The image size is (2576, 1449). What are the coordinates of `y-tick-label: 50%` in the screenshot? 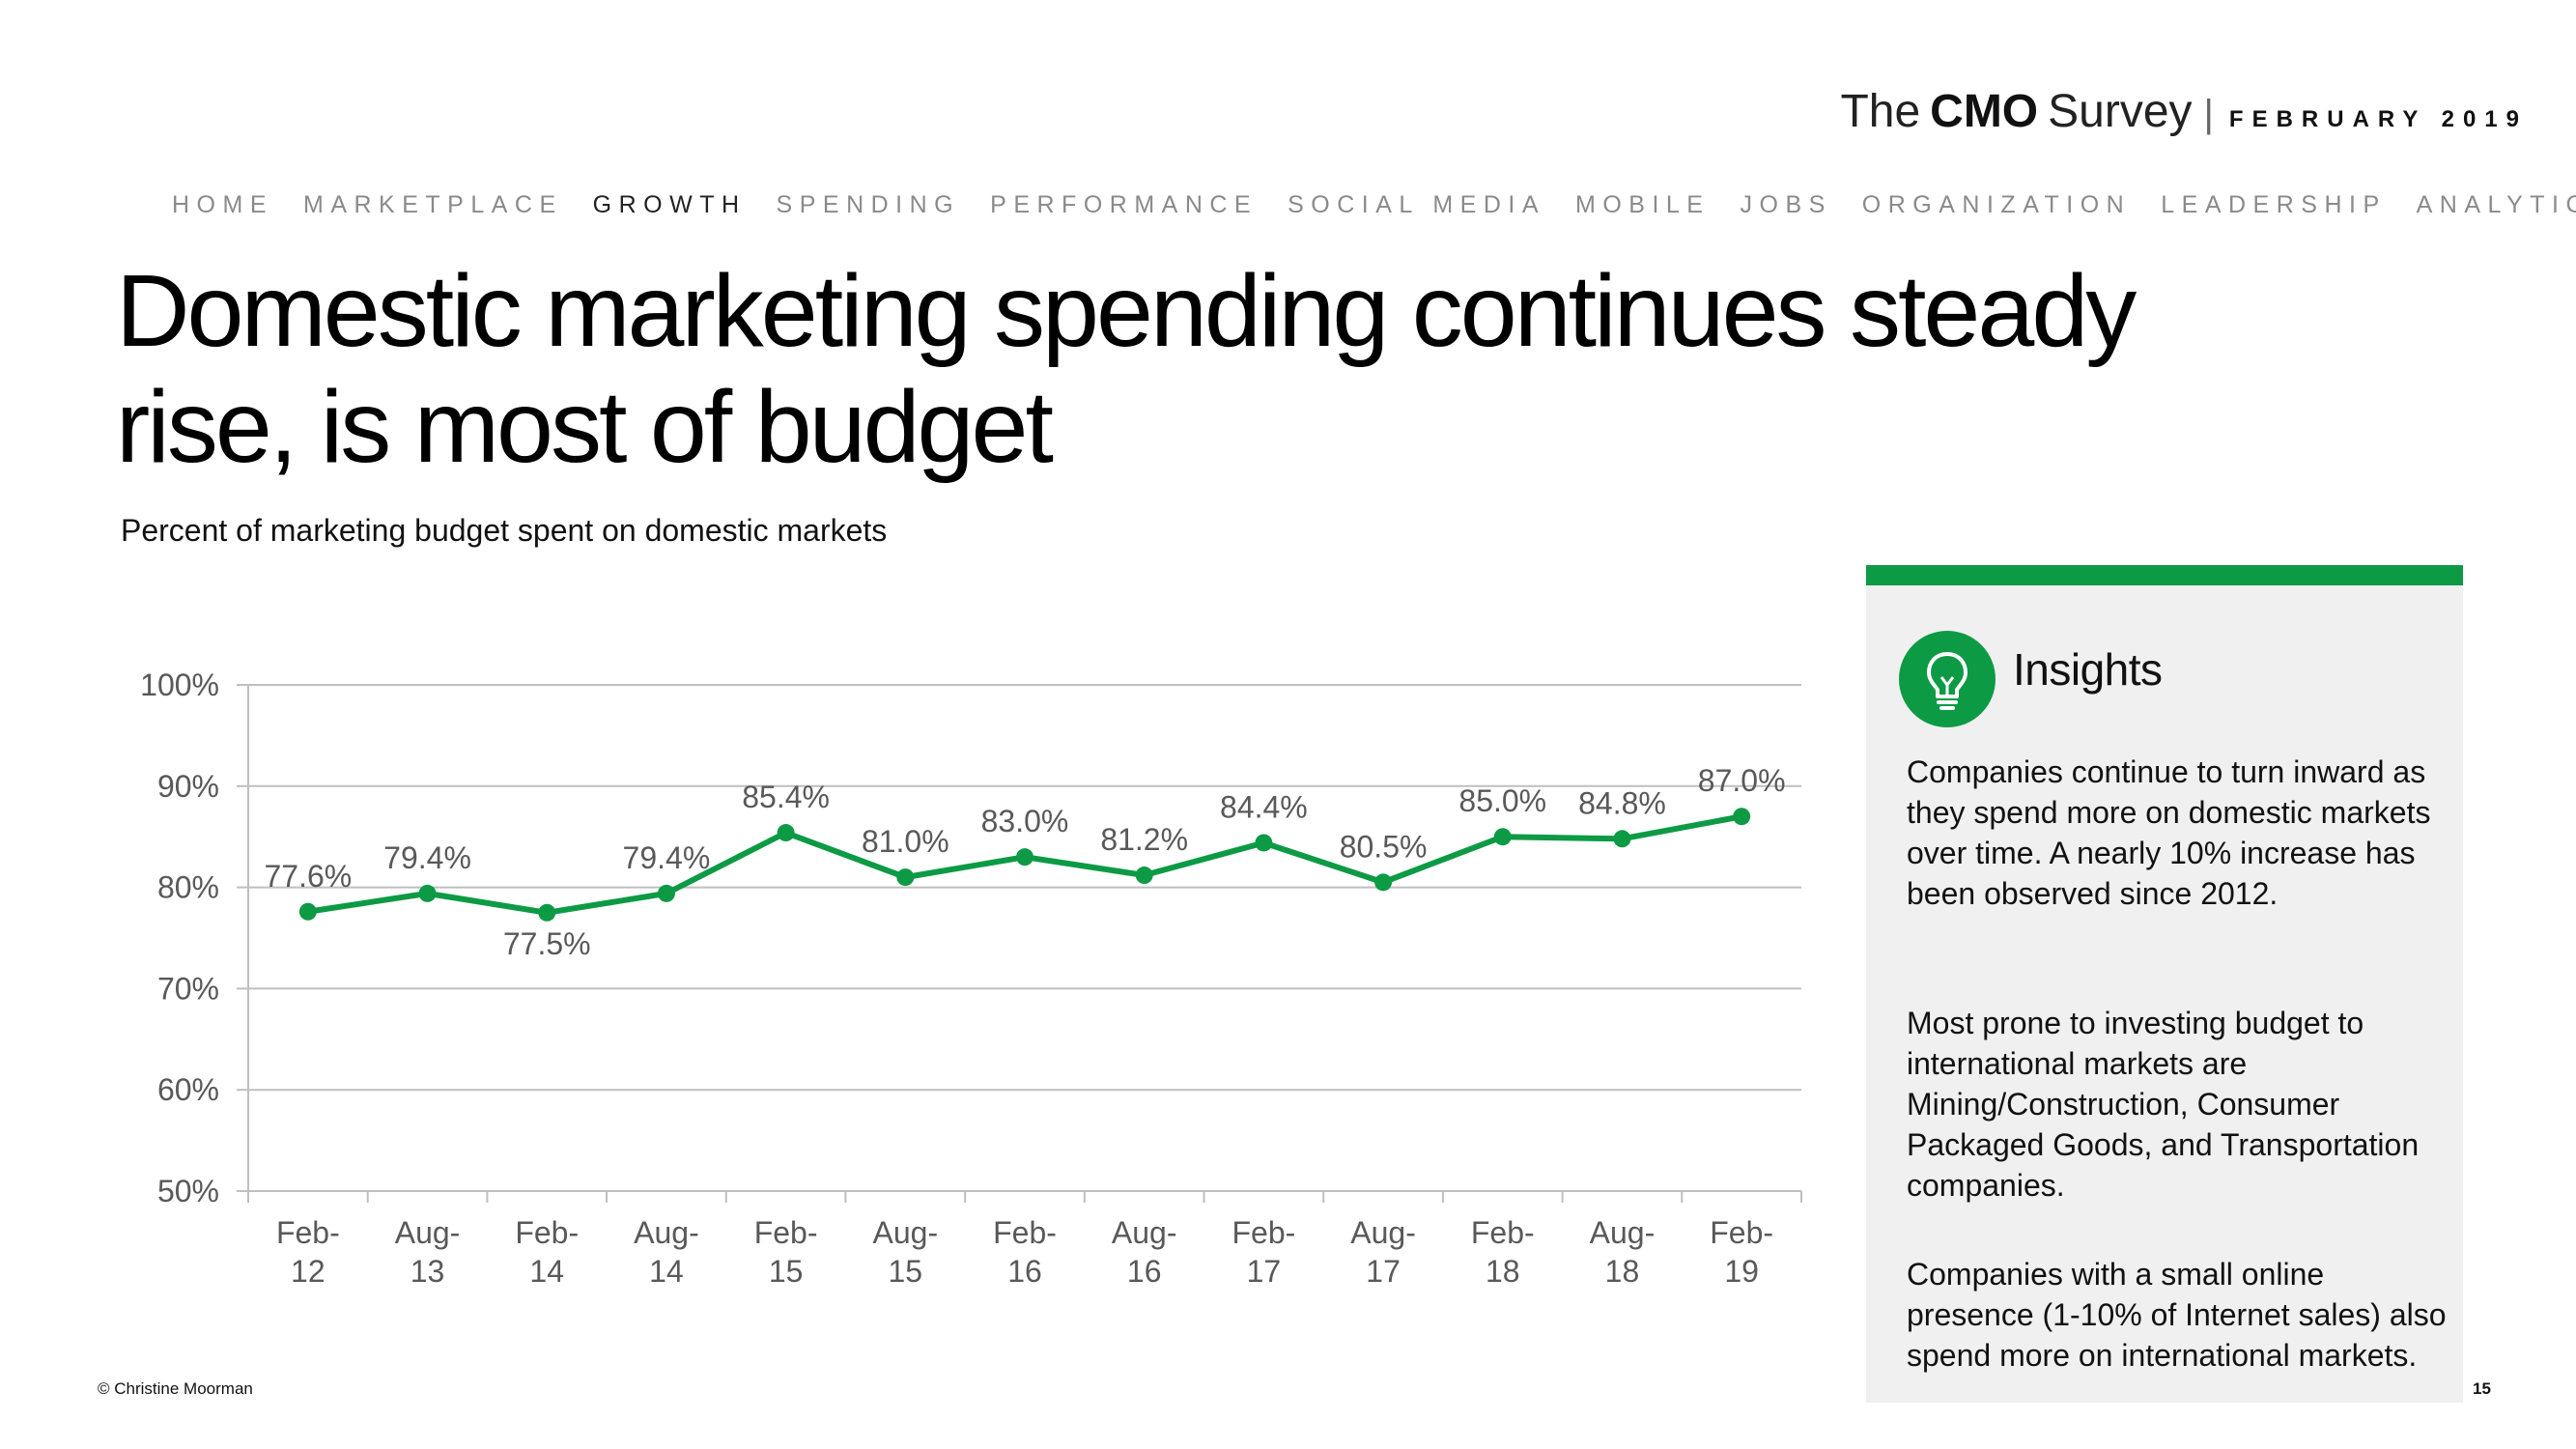 It's located at (188, 1191).